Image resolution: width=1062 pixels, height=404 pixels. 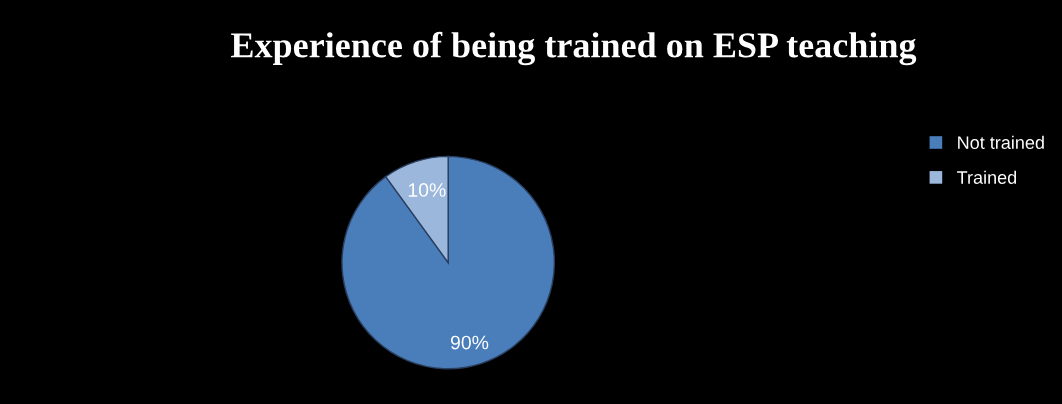 I want to click on legend-label: Trained, so click(x=987, y=177).